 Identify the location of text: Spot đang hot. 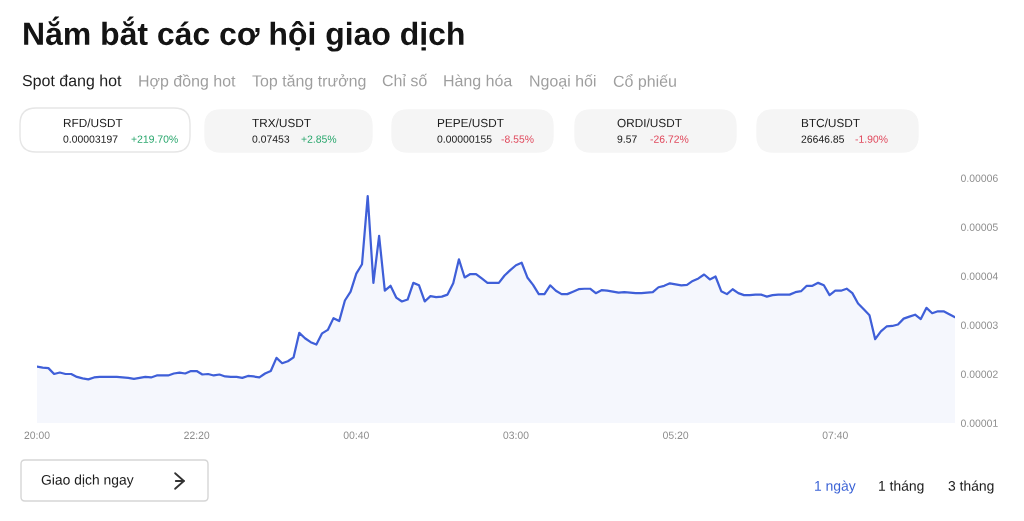
(72, 82).